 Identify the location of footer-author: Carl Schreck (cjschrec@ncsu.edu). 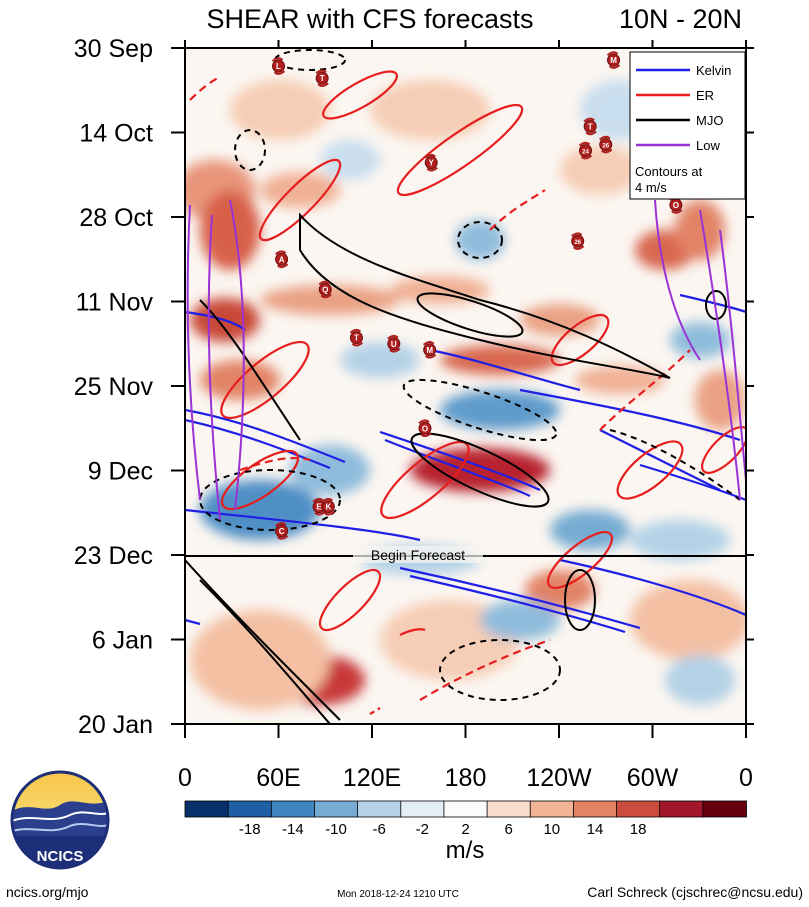
(695, 892).